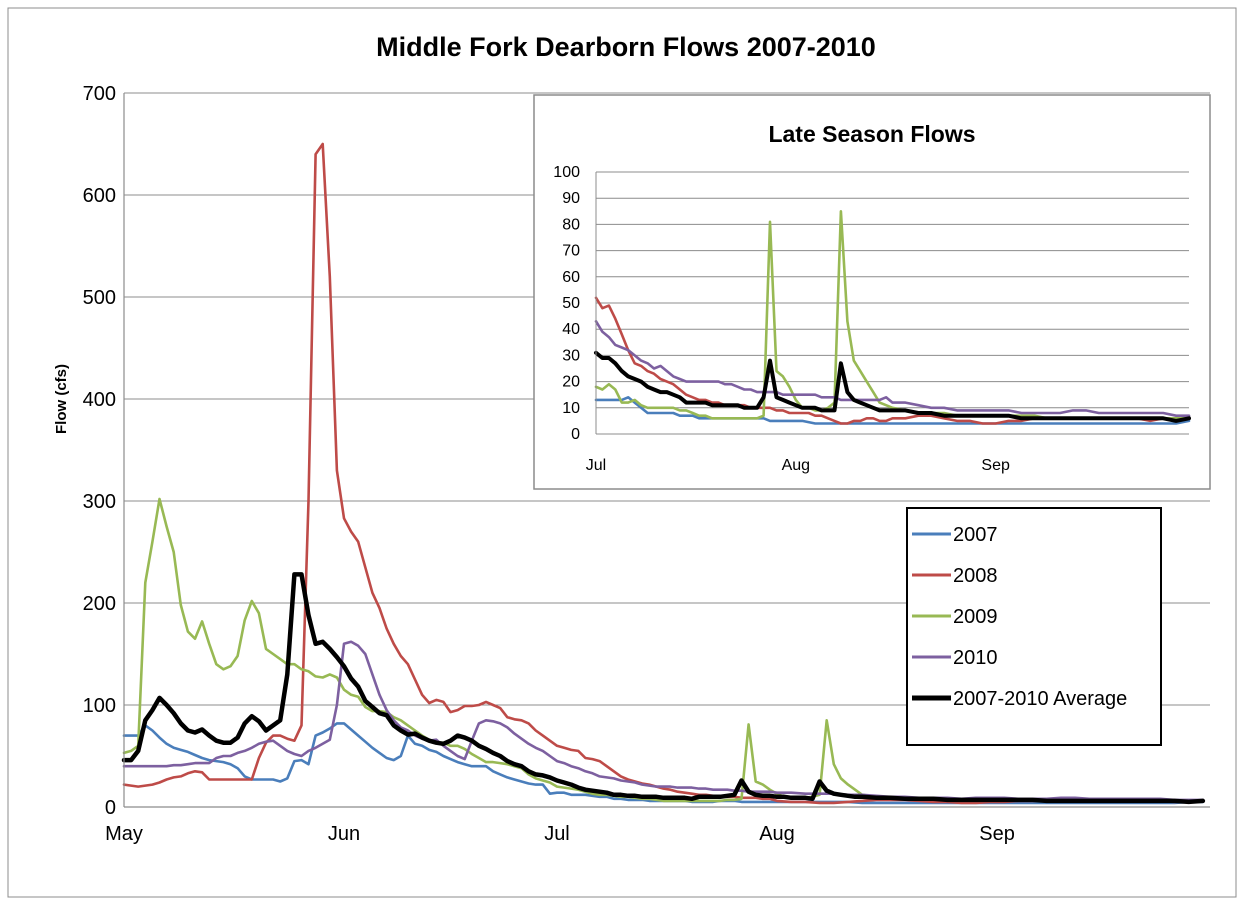  Describe the element at coordinates (99, 502) in the screenshot. I see `main-y-tick-label-300: 300` at that location.